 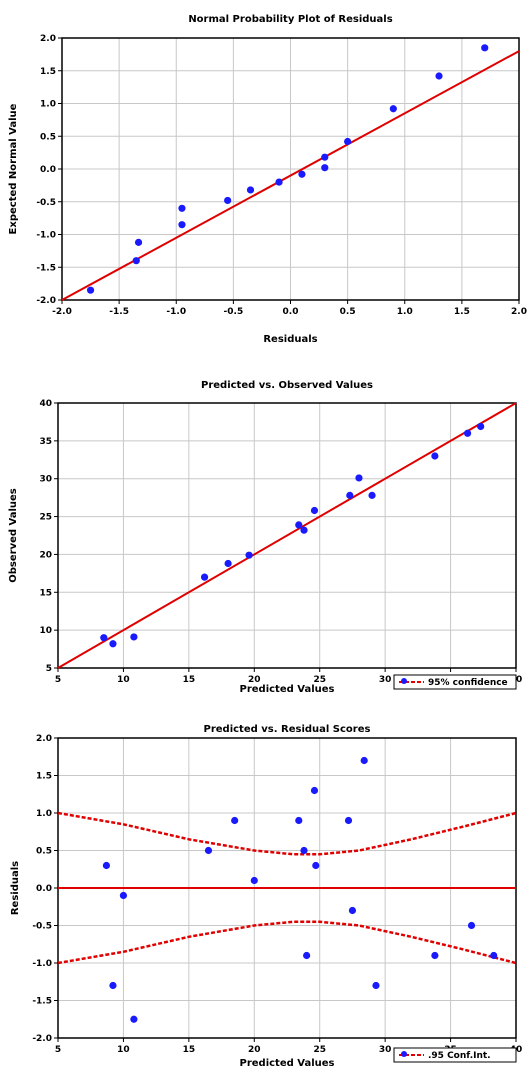 What do you see at coordinates (45, 518) in the screenshot?
I see `y-tick-label: 25` at bounding box center [45, 518].